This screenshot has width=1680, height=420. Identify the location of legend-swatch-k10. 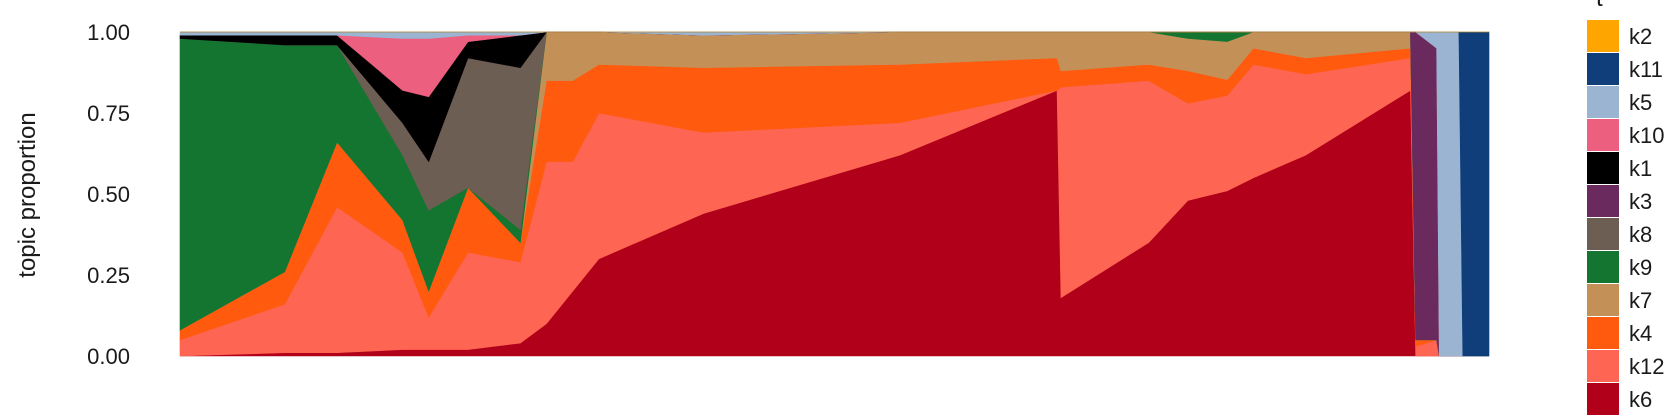
(1603, 135).